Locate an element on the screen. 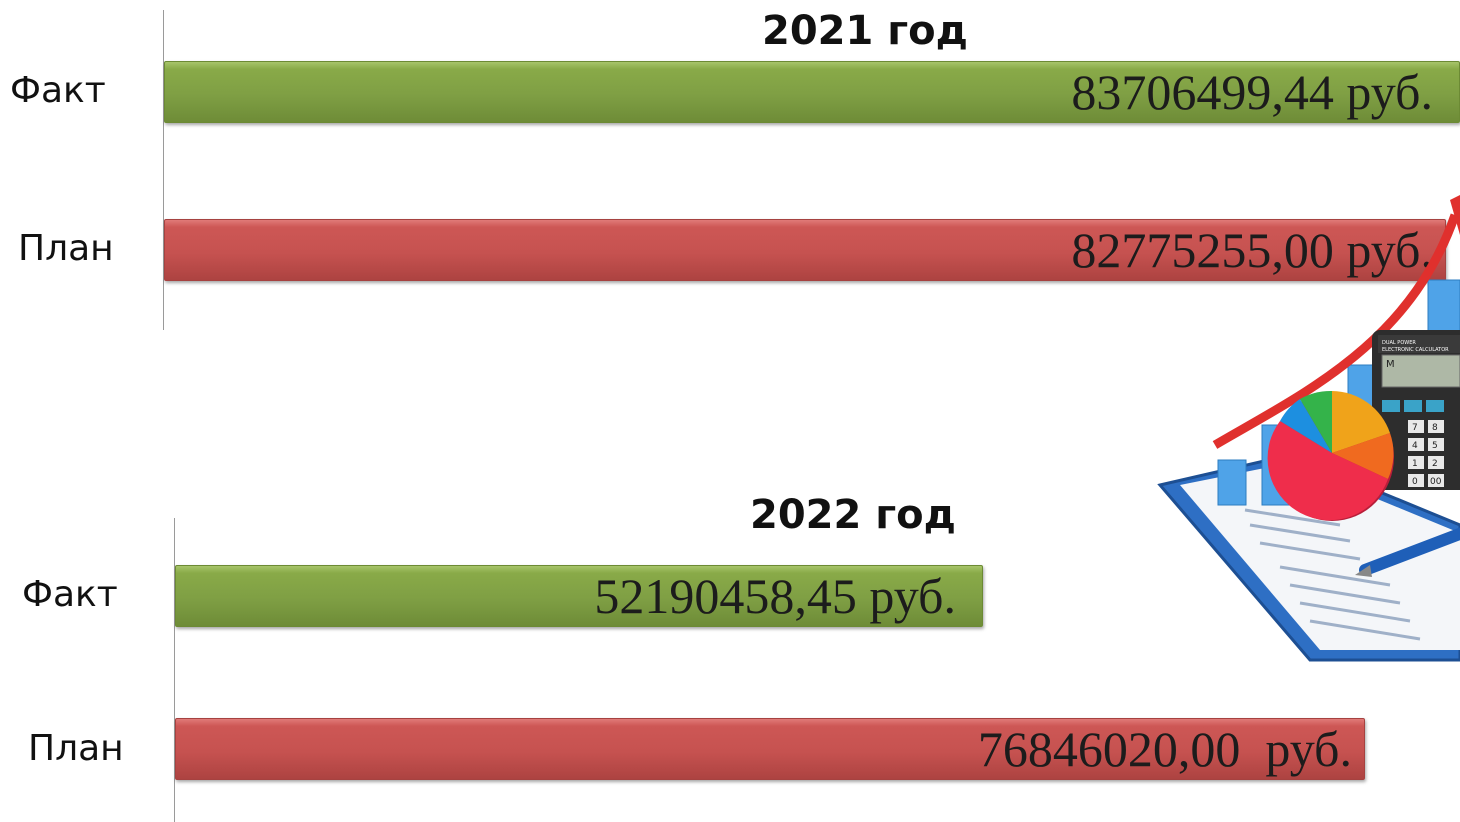  calculator-key-8: 8 is located at coordinates (1435, 428).